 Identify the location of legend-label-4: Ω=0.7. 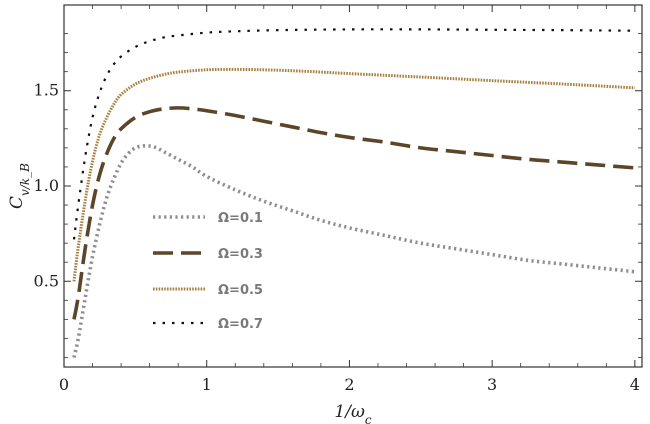
(240, 324).